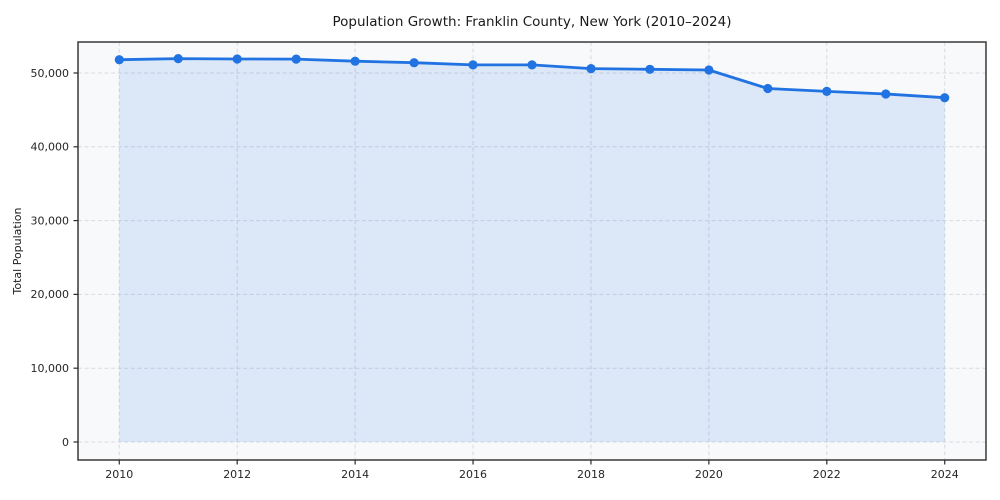  What do you see at coordinates (531, 474) in the screenshot?
I see `x-tick-labels: 2010 2012 2014 2016 2018 2020 2022 2024` at bounding box center [531, 474].